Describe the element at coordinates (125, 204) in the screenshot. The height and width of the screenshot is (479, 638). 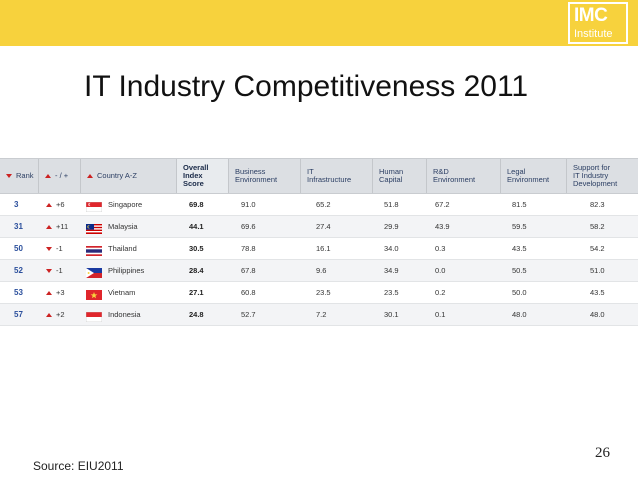
I see `country-name-cell: Singapore` at that location.